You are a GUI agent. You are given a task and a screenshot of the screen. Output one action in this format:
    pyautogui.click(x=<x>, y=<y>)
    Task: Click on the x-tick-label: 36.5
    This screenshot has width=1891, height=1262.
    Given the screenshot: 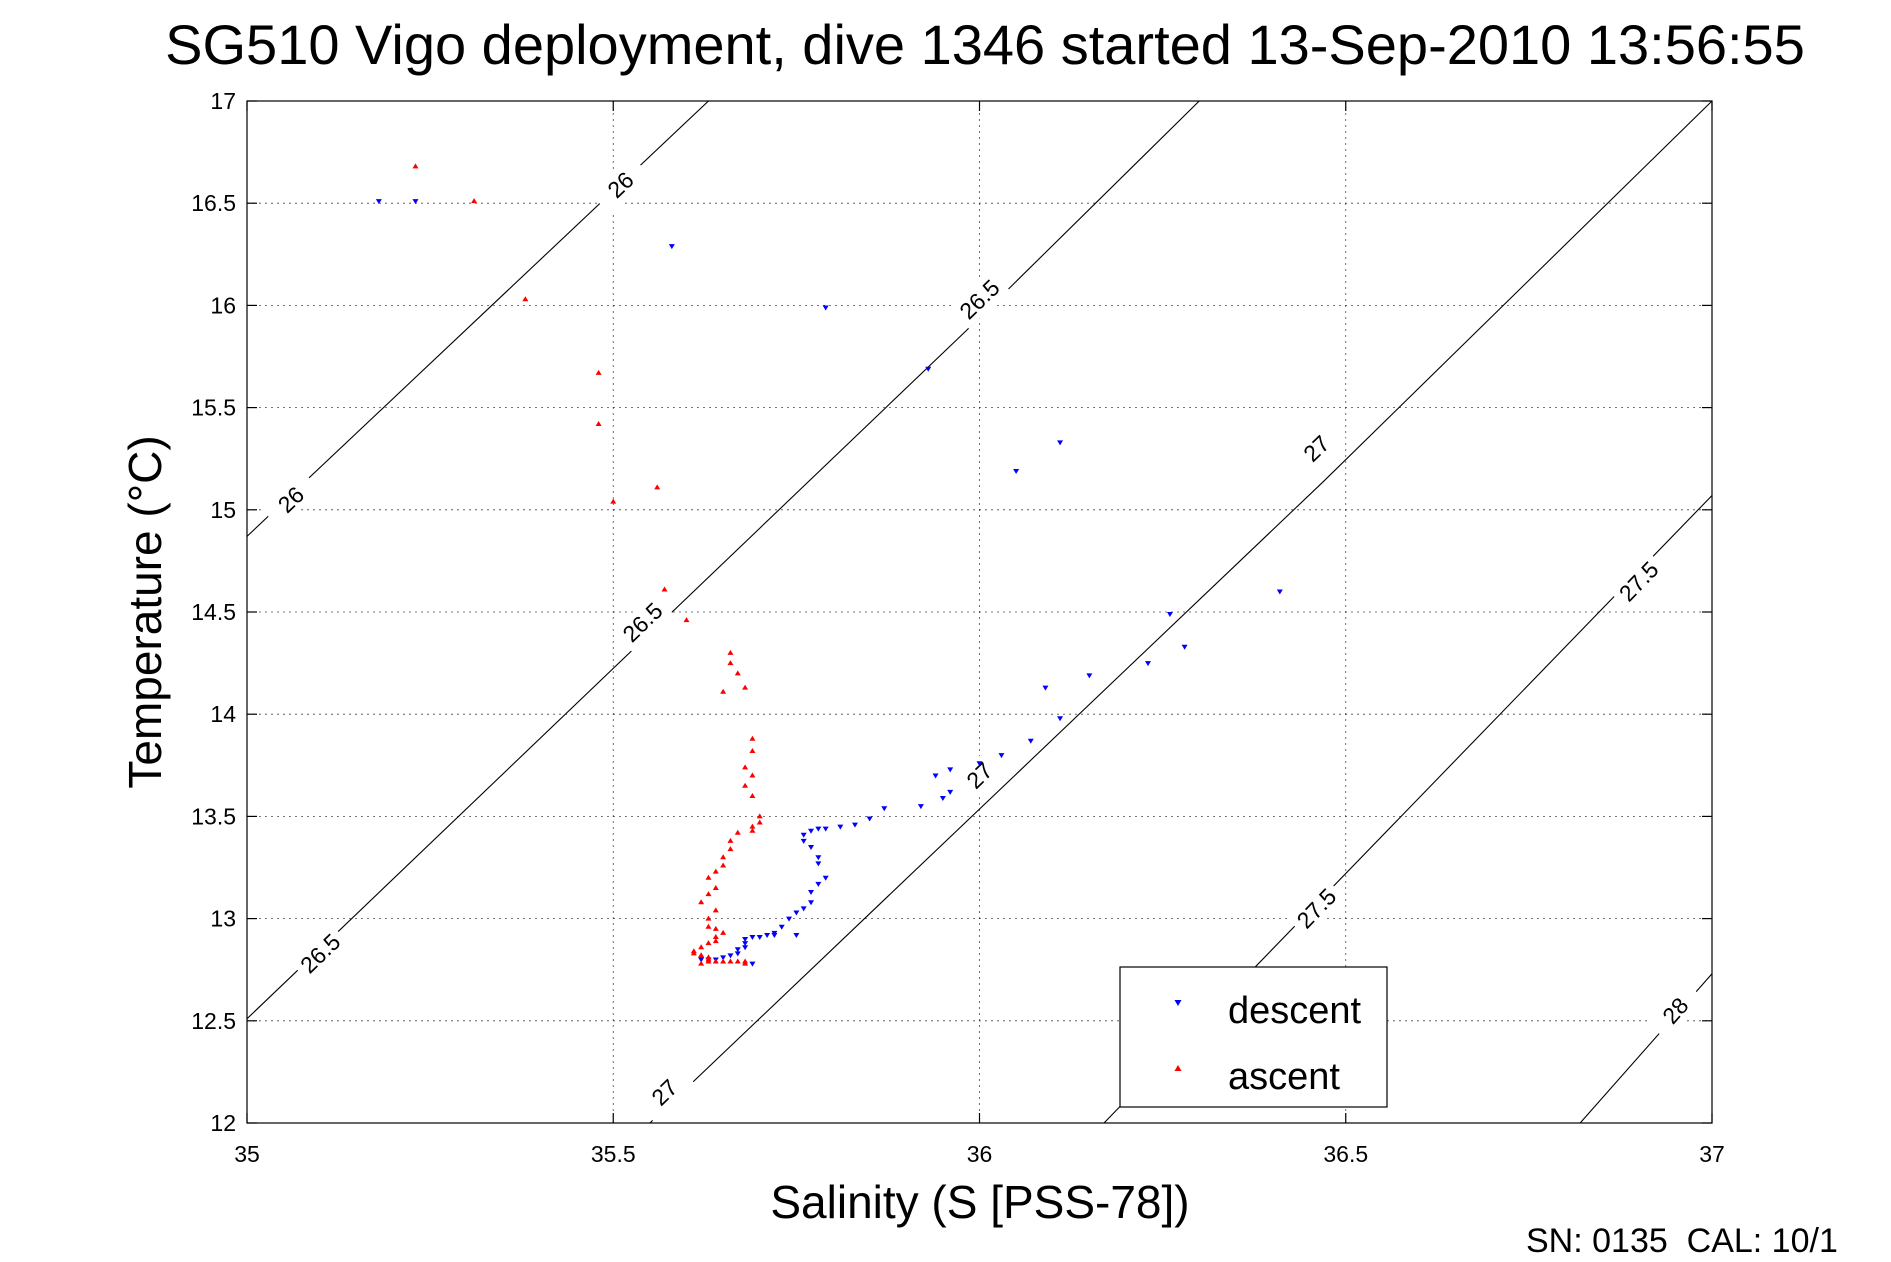 What is the action you would take?
    pyautogui.click(x=1345, y=1154)
    